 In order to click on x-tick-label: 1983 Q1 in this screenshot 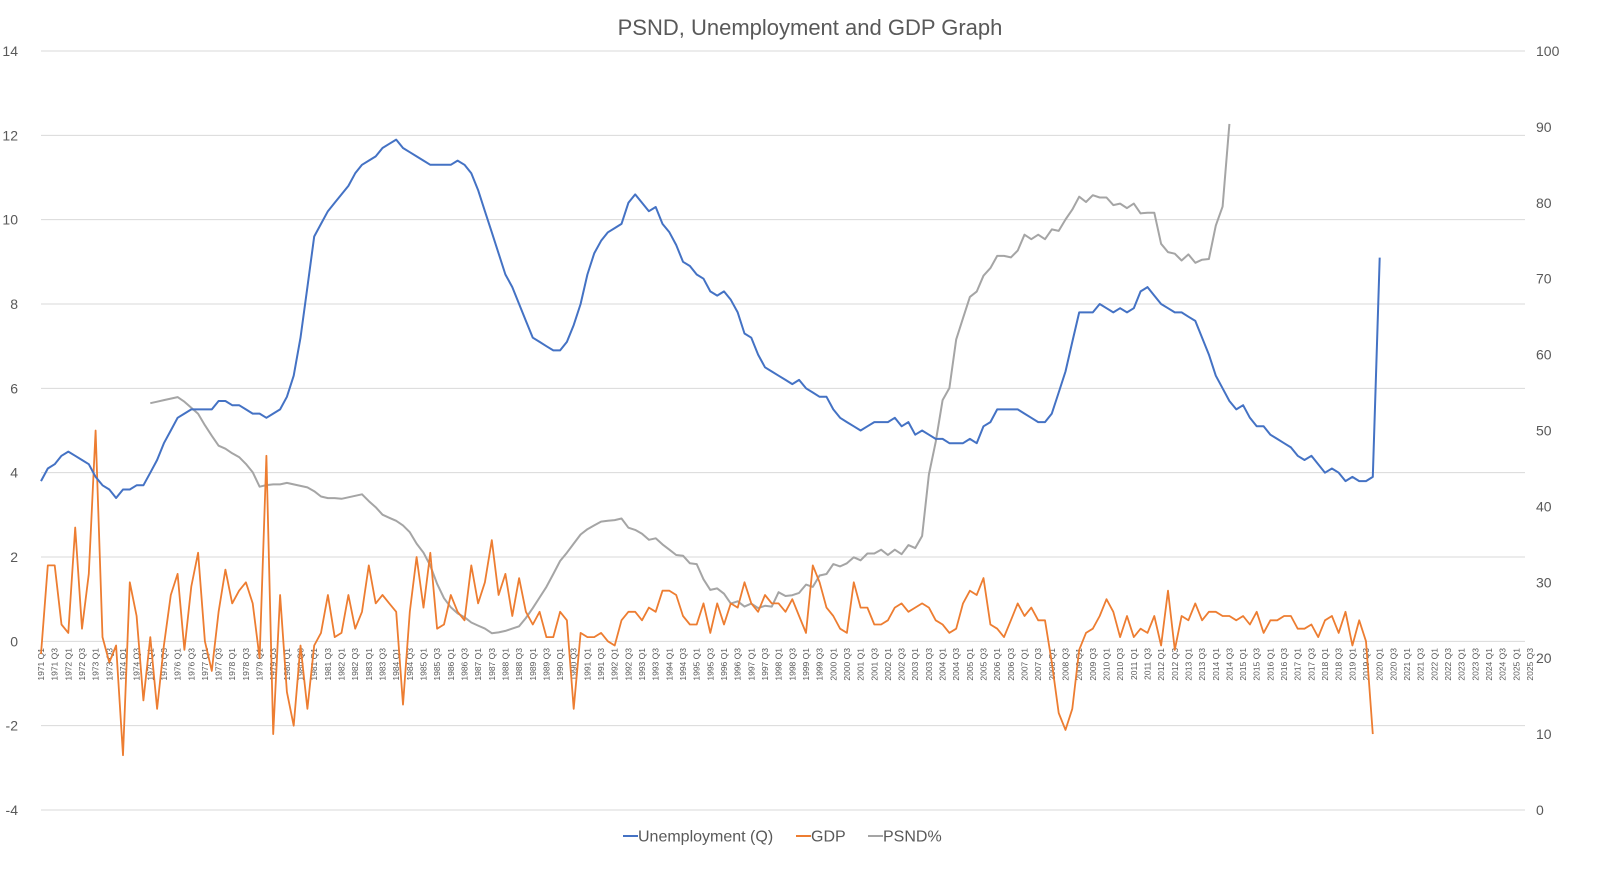, I will do `click(369, 664)`.